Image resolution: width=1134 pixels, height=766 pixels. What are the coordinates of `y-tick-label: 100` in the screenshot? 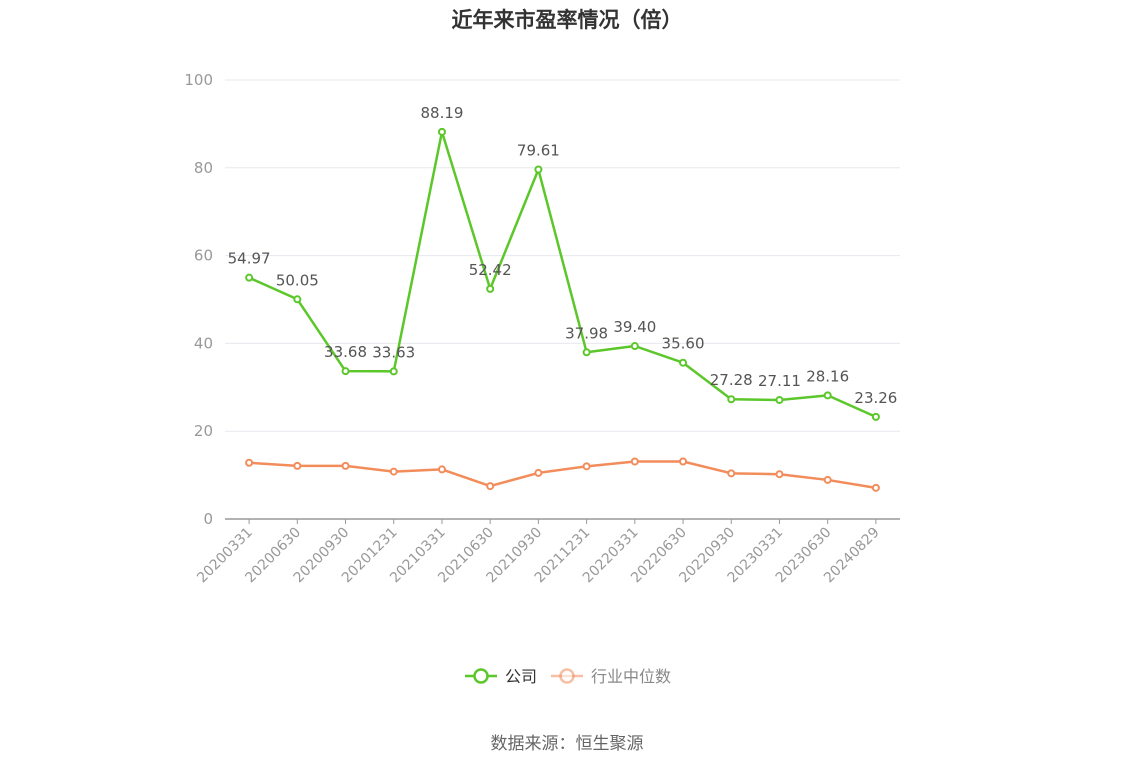 It's located at (198, 80).